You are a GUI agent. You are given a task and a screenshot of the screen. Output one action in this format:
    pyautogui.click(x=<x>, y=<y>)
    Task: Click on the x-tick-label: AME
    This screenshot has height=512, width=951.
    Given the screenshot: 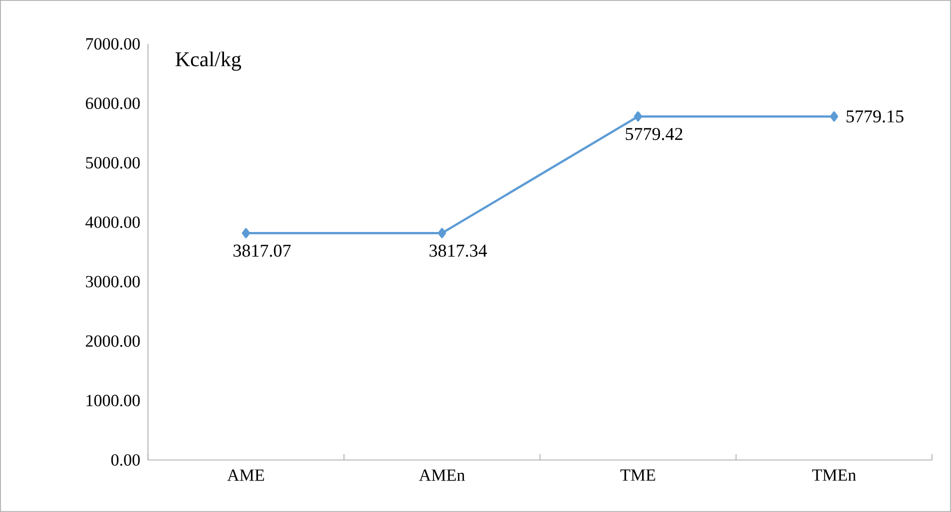 What is the action you would take?
    pyautogui.click(x=245, y=475)
    